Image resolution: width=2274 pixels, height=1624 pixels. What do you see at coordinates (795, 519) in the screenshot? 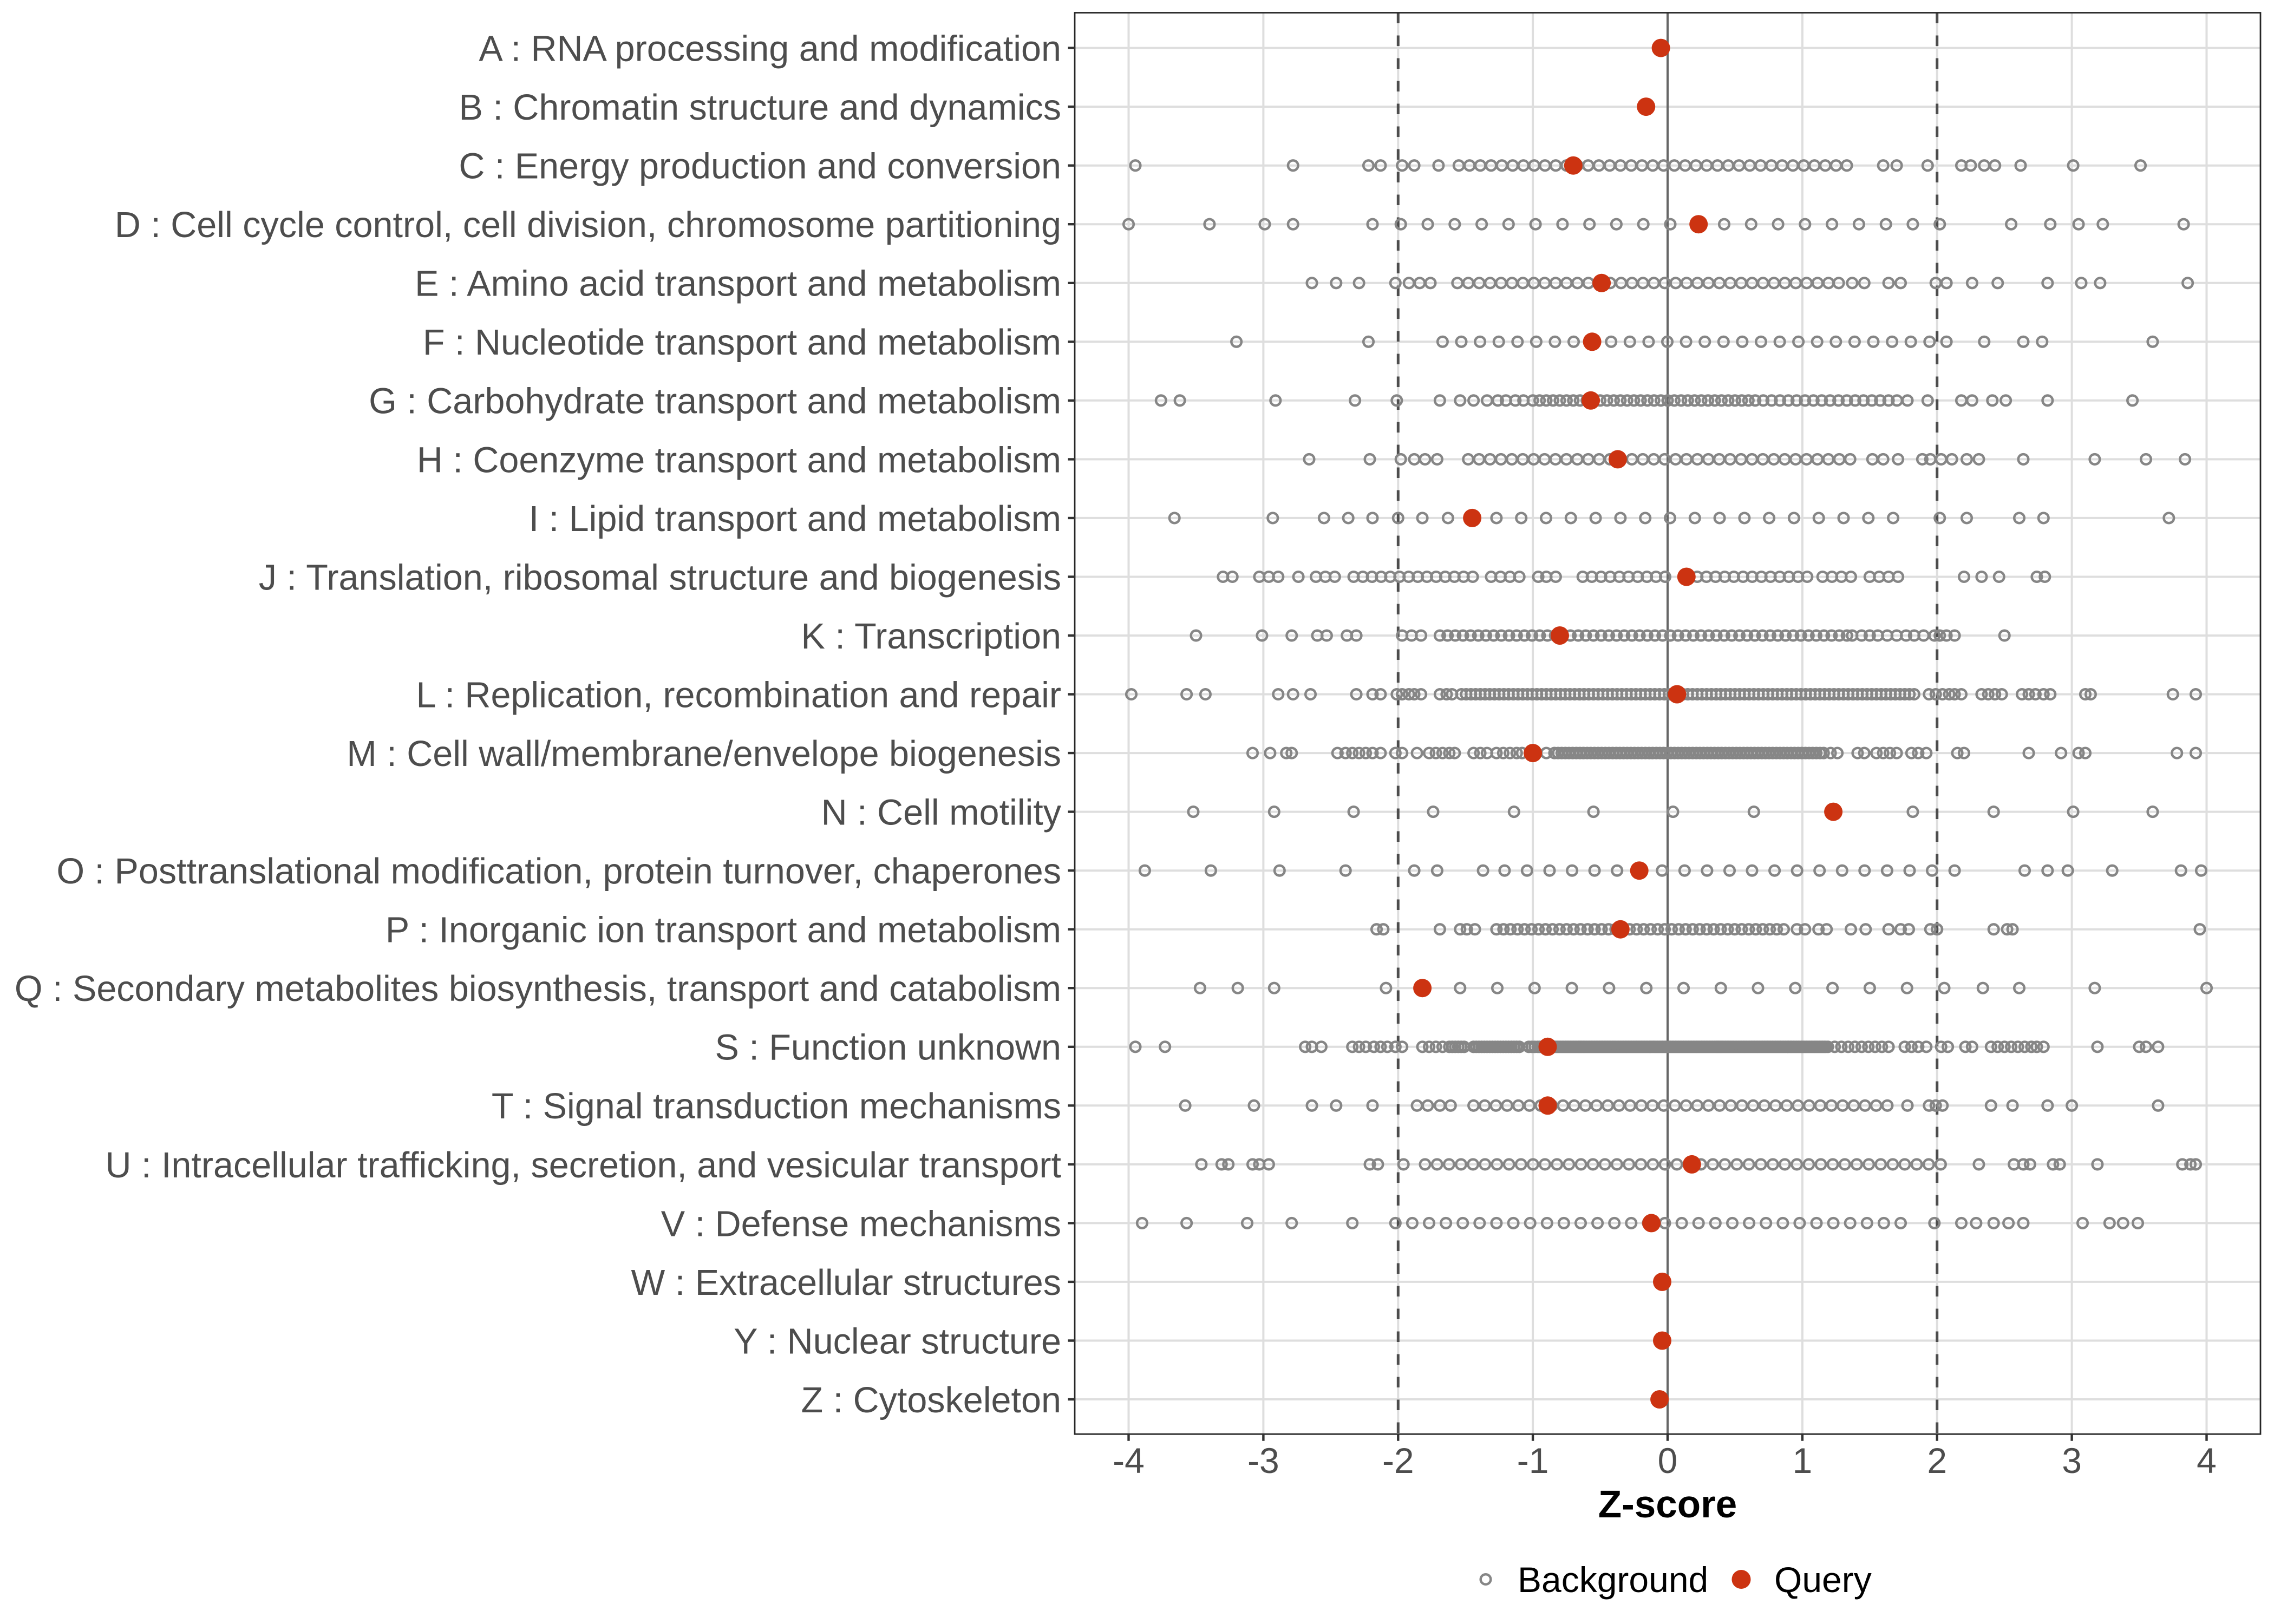
I see `svg-text:I : Lipid transport and metabo: I : Lipid transport and metabolism` at bounding box center [795, 519].